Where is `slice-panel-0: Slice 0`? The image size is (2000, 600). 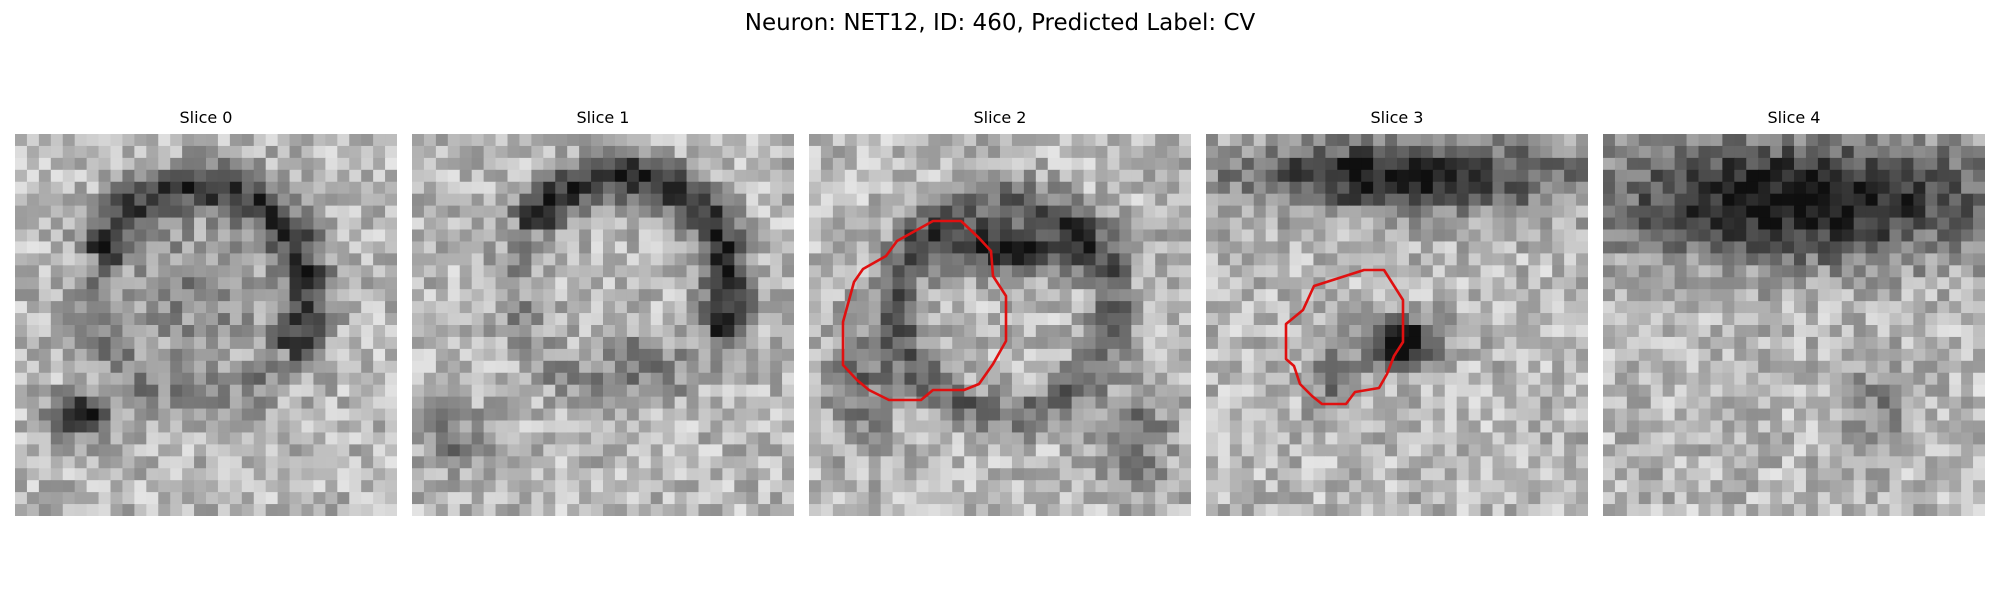
slice-panel-0: Slice 0 is located at coordinates (206, 312).